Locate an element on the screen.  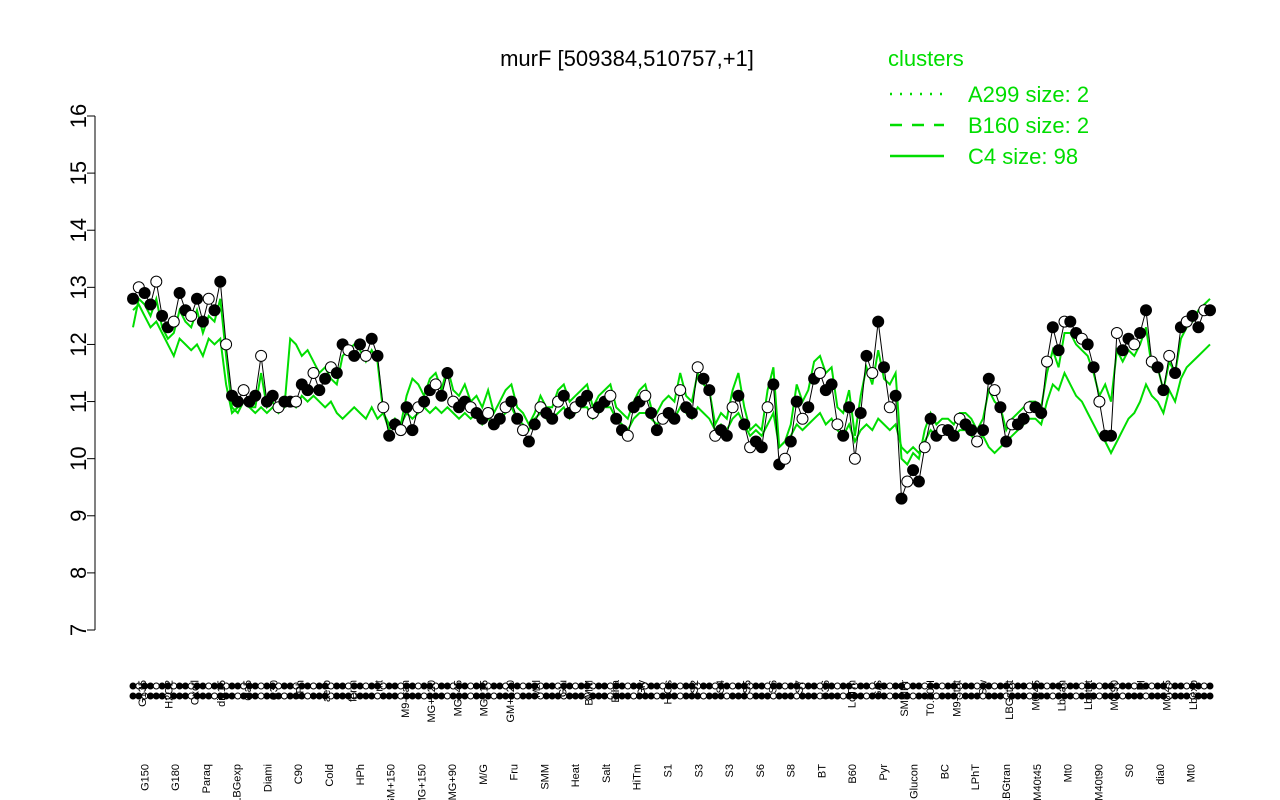
y-tick-label: 13 is located at coordinates (78, 287).